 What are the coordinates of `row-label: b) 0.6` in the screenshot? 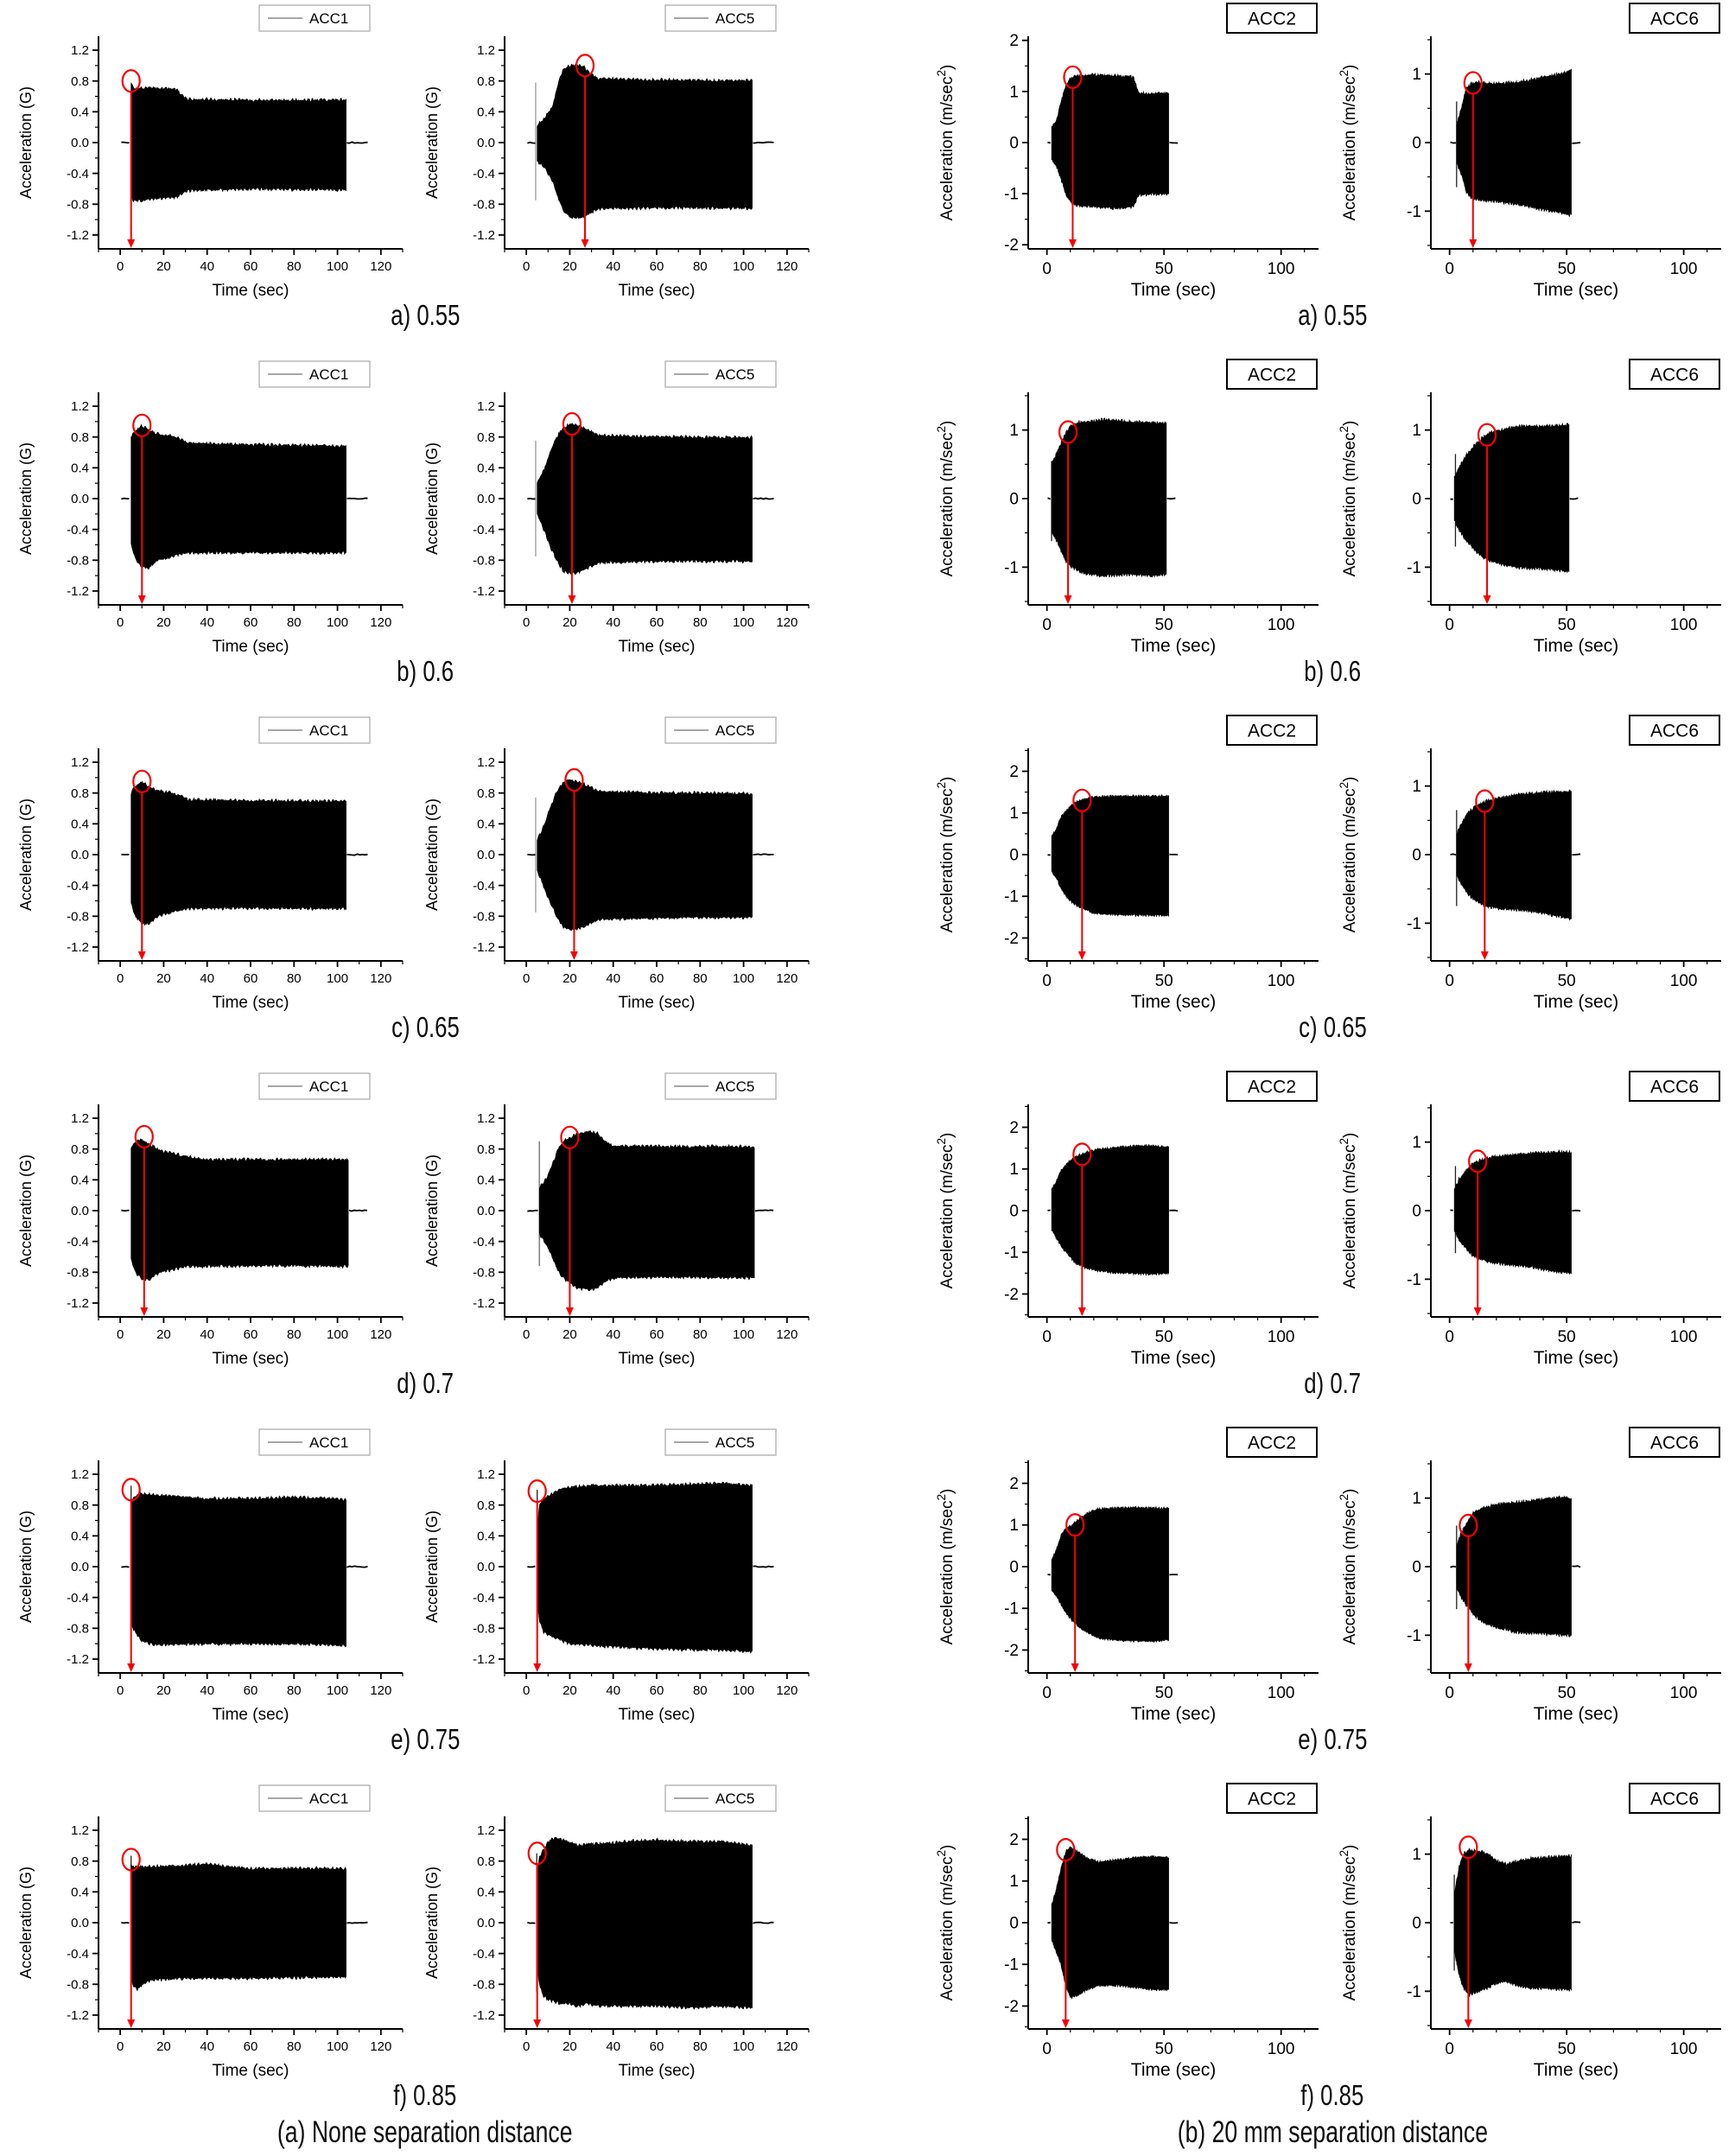 It's located at (426, 671).